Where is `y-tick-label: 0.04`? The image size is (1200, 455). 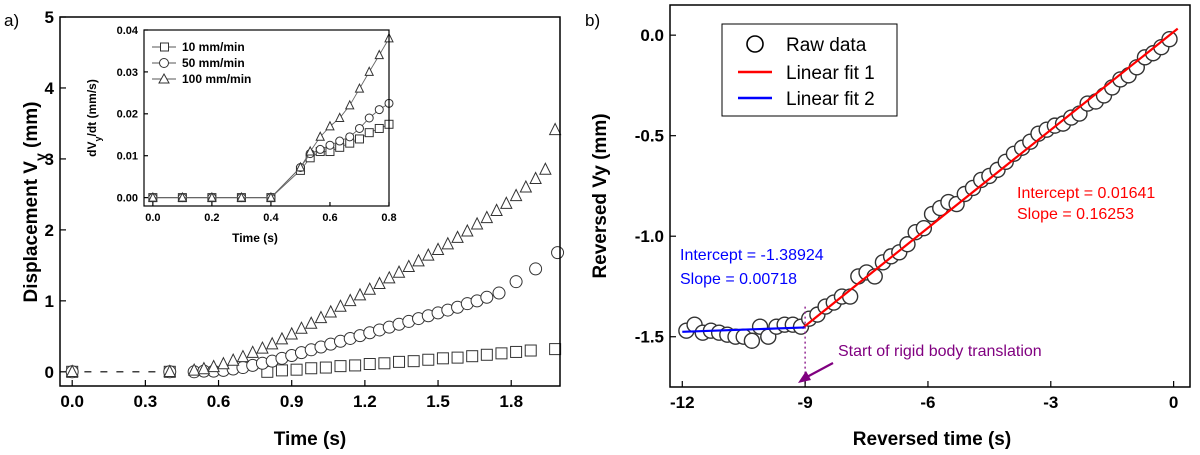
y-tick-label: 0.04 is located at coordinates (128, 31).